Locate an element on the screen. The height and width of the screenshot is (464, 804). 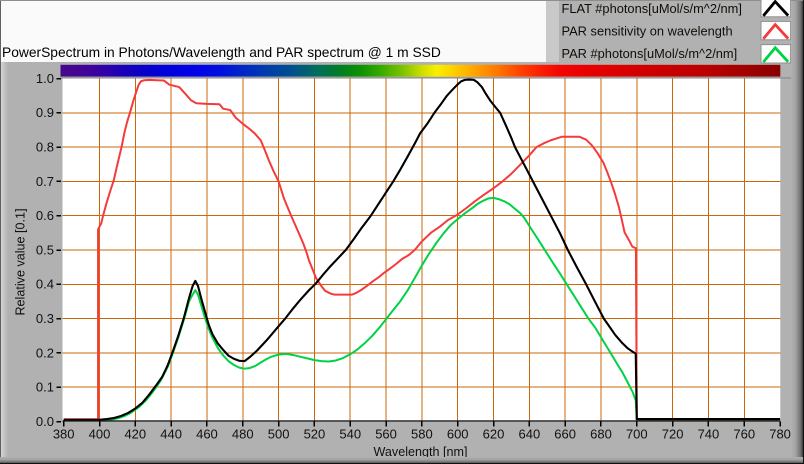
svg-text: 600 is located at coordinates (458, 434).